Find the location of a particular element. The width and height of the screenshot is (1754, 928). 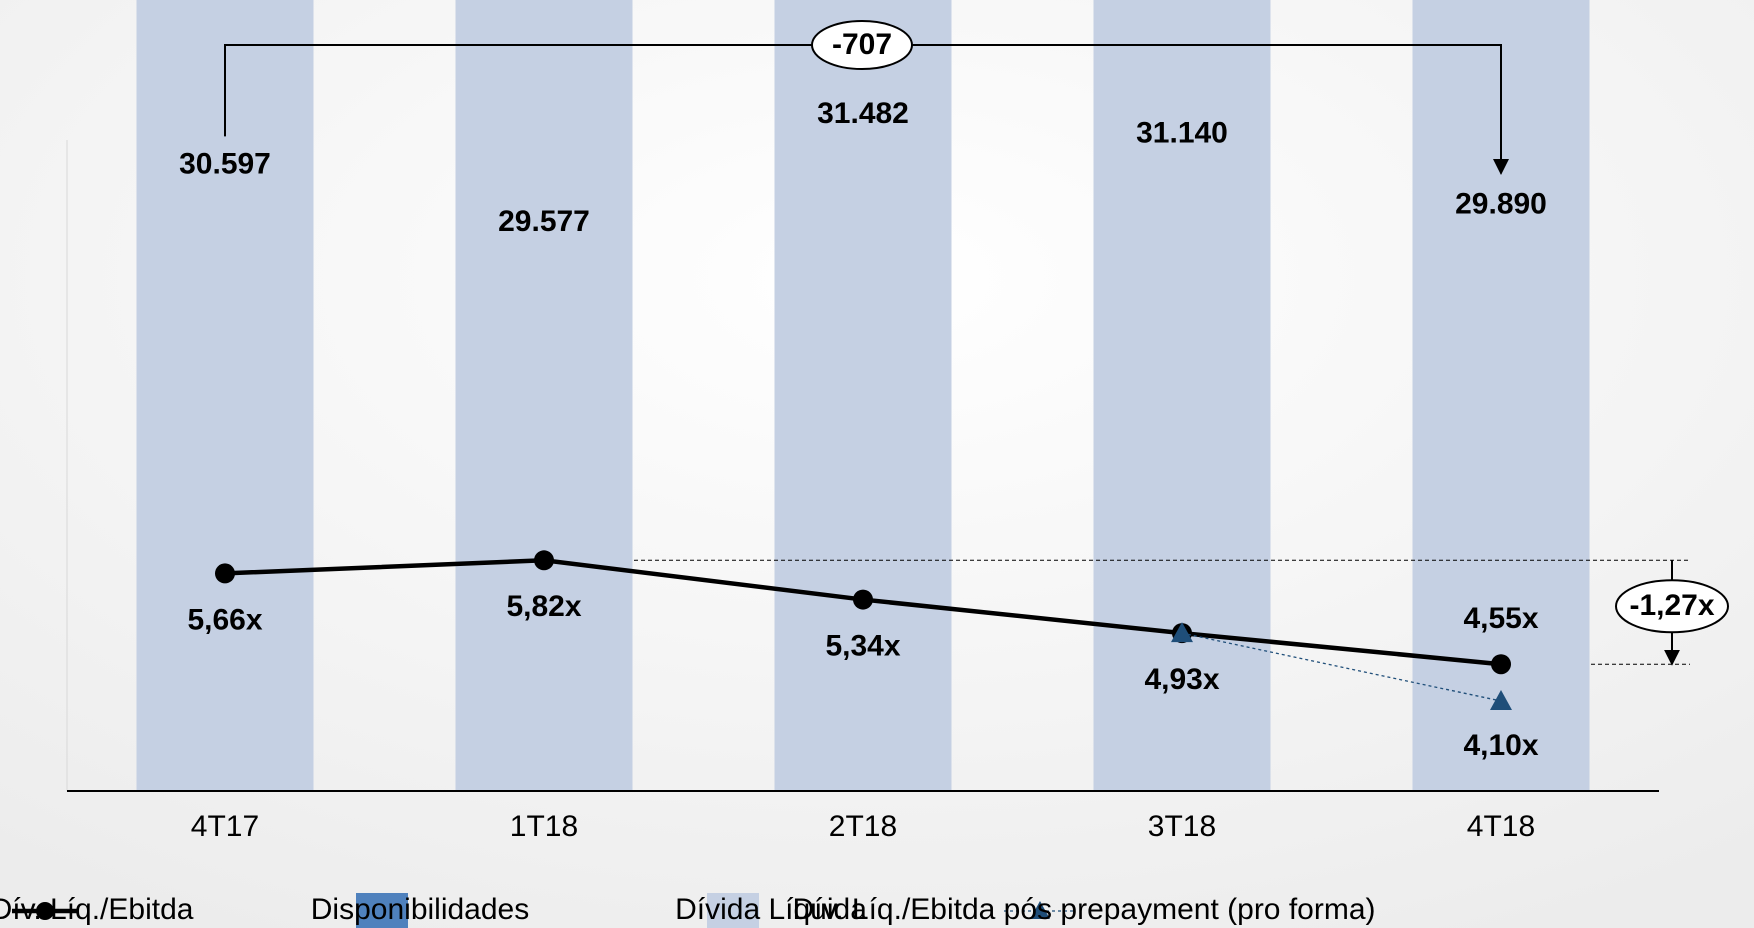

x-tick-label: 1T18 is located at coordinates (544, 826).